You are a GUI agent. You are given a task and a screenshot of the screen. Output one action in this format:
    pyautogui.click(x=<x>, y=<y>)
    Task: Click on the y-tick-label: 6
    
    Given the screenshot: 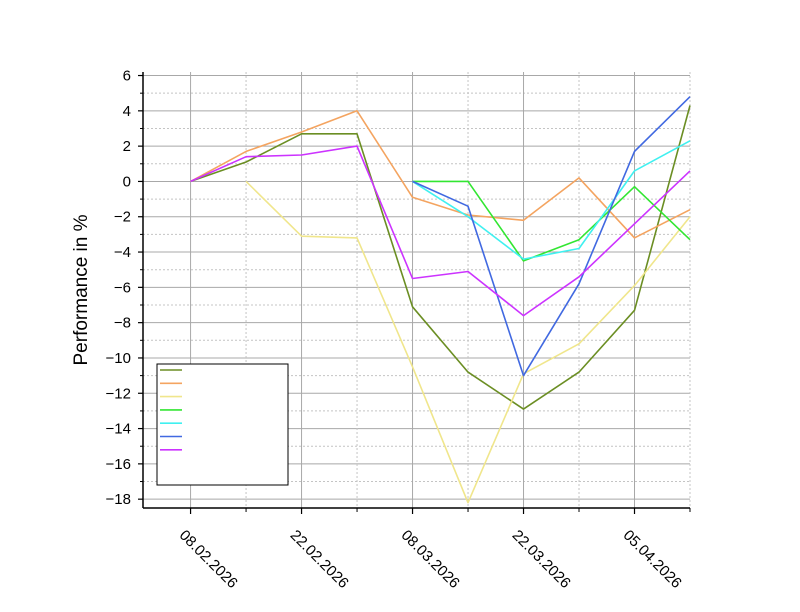 What is the action you would take?
    pyautogui.click(x=127, y=76)
    